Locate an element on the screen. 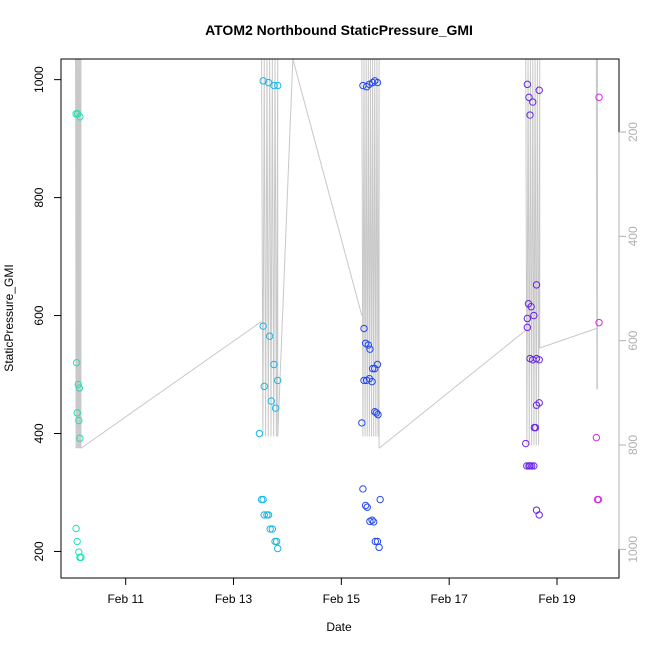 This screenshot has width=650, height=650. x-tick-label: Feb 15 is located at coordinates (342, 599).